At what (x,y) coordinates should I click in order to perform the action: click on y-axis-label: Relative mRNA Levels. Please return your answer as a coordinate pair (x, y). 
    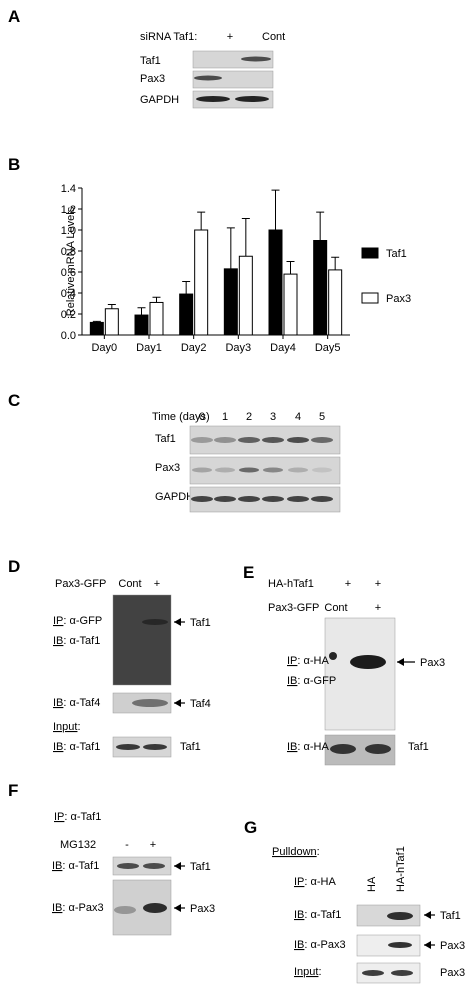
    Looking at the image, I should click on (71, 261).